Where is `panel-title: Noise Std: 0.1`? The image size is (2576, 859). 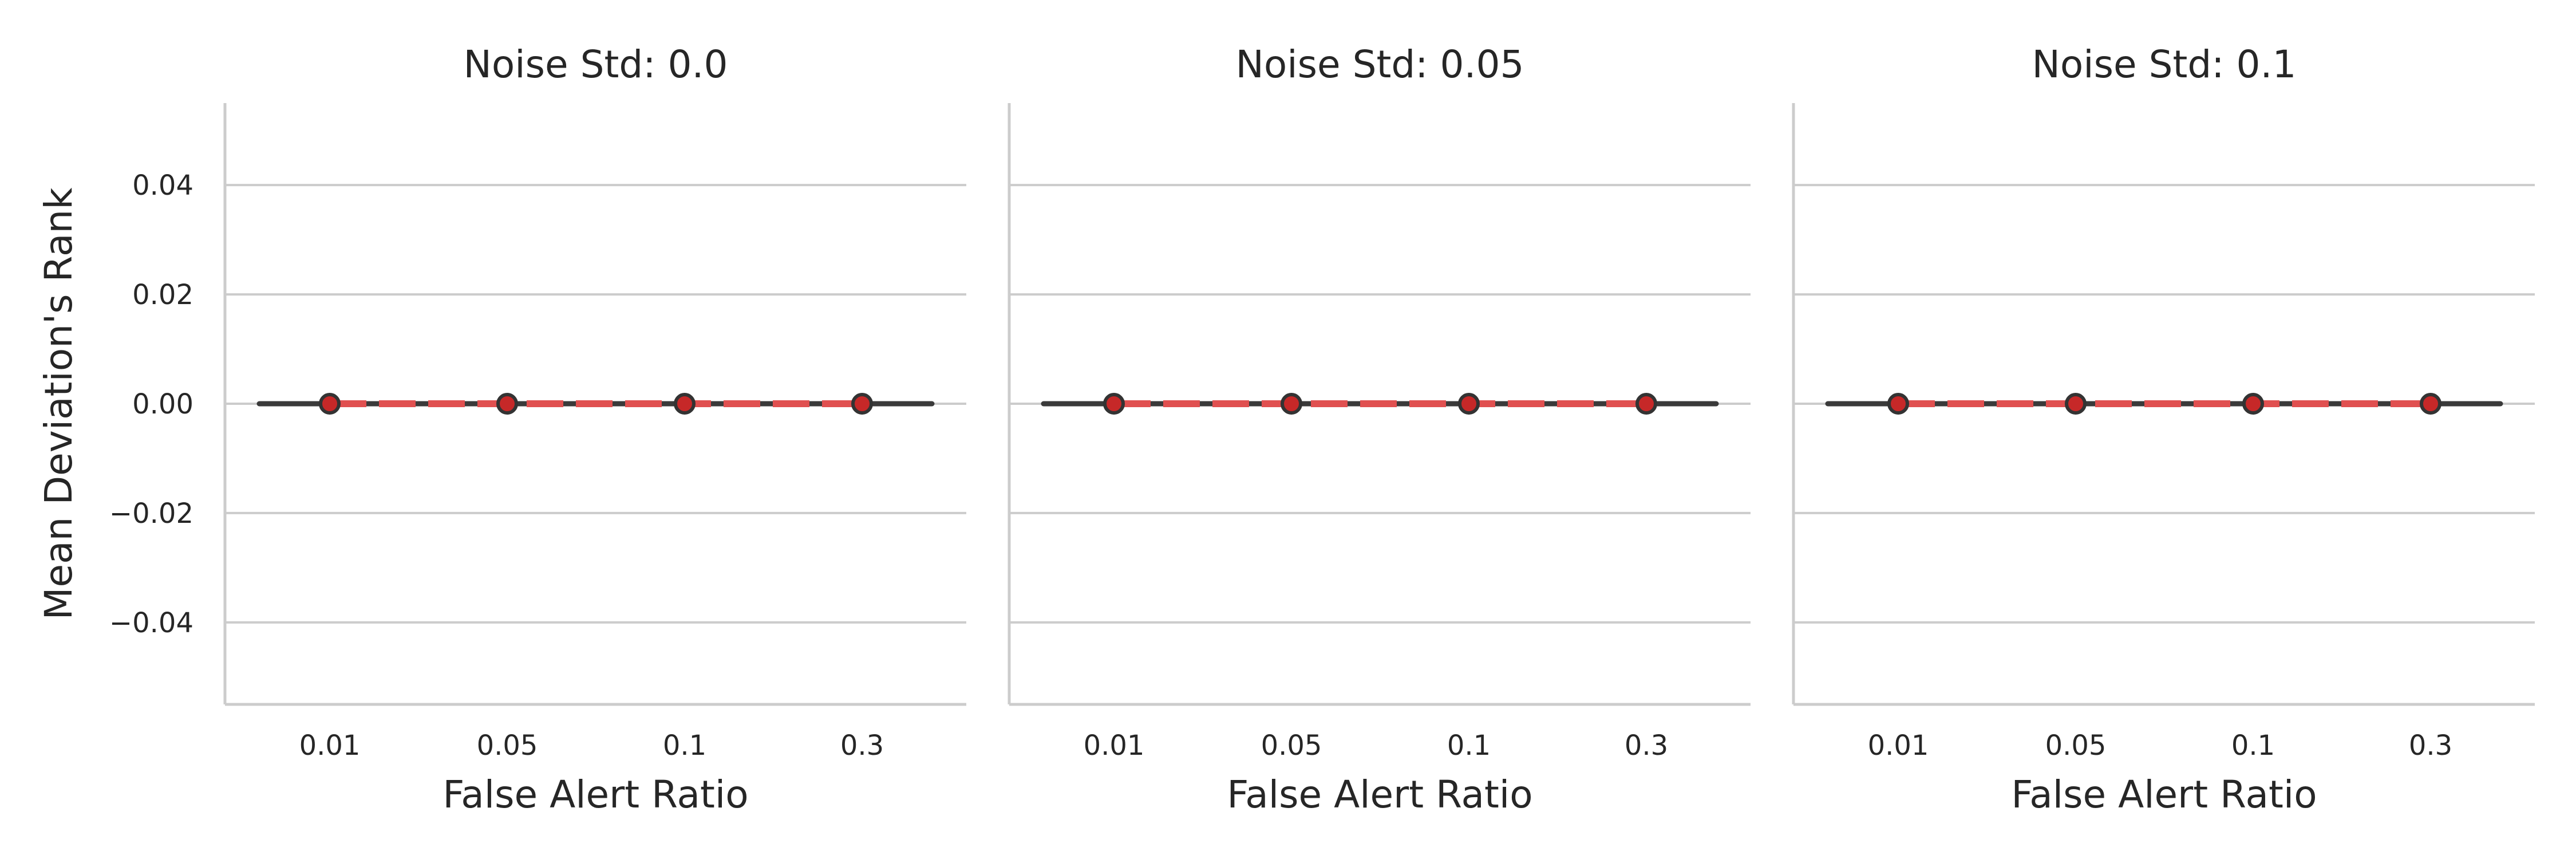 panel-title: Noise Std: 0.1 is located at coordinates (2164, 64).